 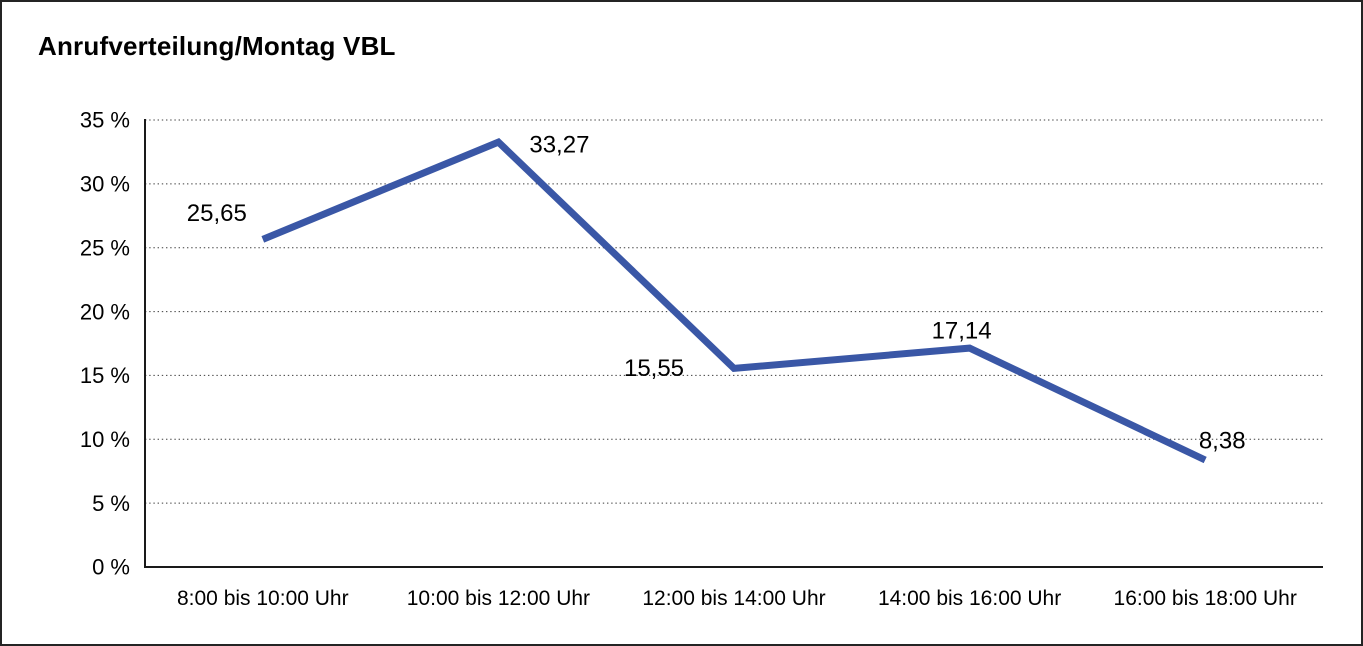 What do you see at coordinates (217, 46) in the screenshot?
I see `chart-title: Anrufverteilung/Montag VBL` at bounding box center [217, 46].